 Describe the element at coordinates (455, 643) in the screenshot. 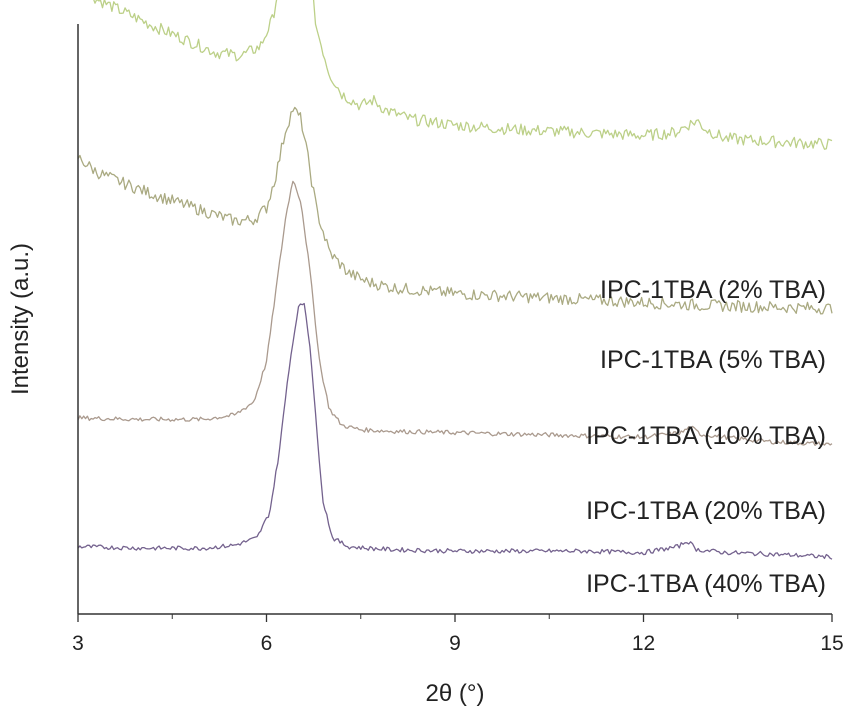

I see `x-tick-label: 9` at that location.